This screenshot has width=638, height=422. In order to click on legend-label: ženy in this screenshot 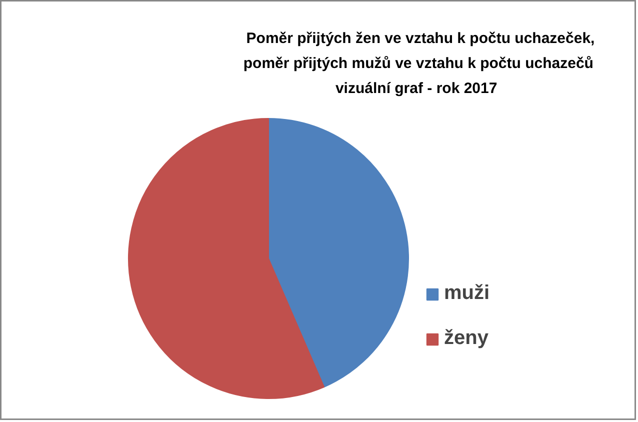, I will do `click(466, 338)`.